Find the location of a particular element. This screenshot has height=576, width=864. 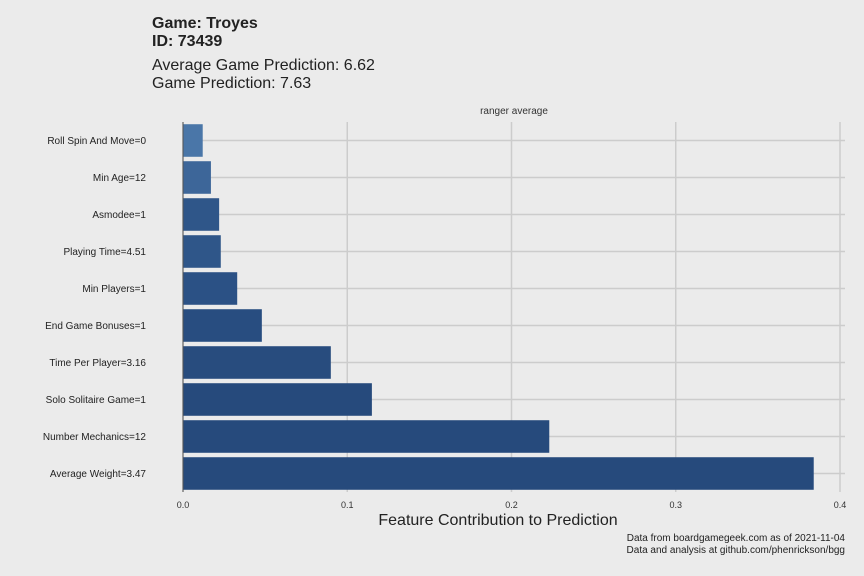

x-axis-title: Feature Contribution to Prediction is located at coordinates (497, 520).